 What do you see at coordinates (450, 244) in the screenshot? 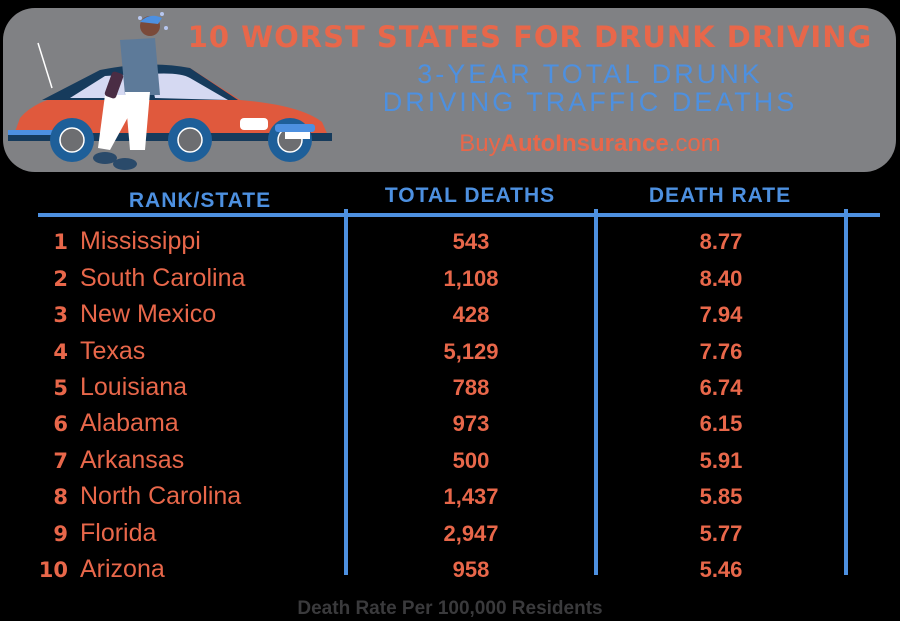
I see `table-row: 1 Mississippi 543 8.77` at bounding box center [450, 244].